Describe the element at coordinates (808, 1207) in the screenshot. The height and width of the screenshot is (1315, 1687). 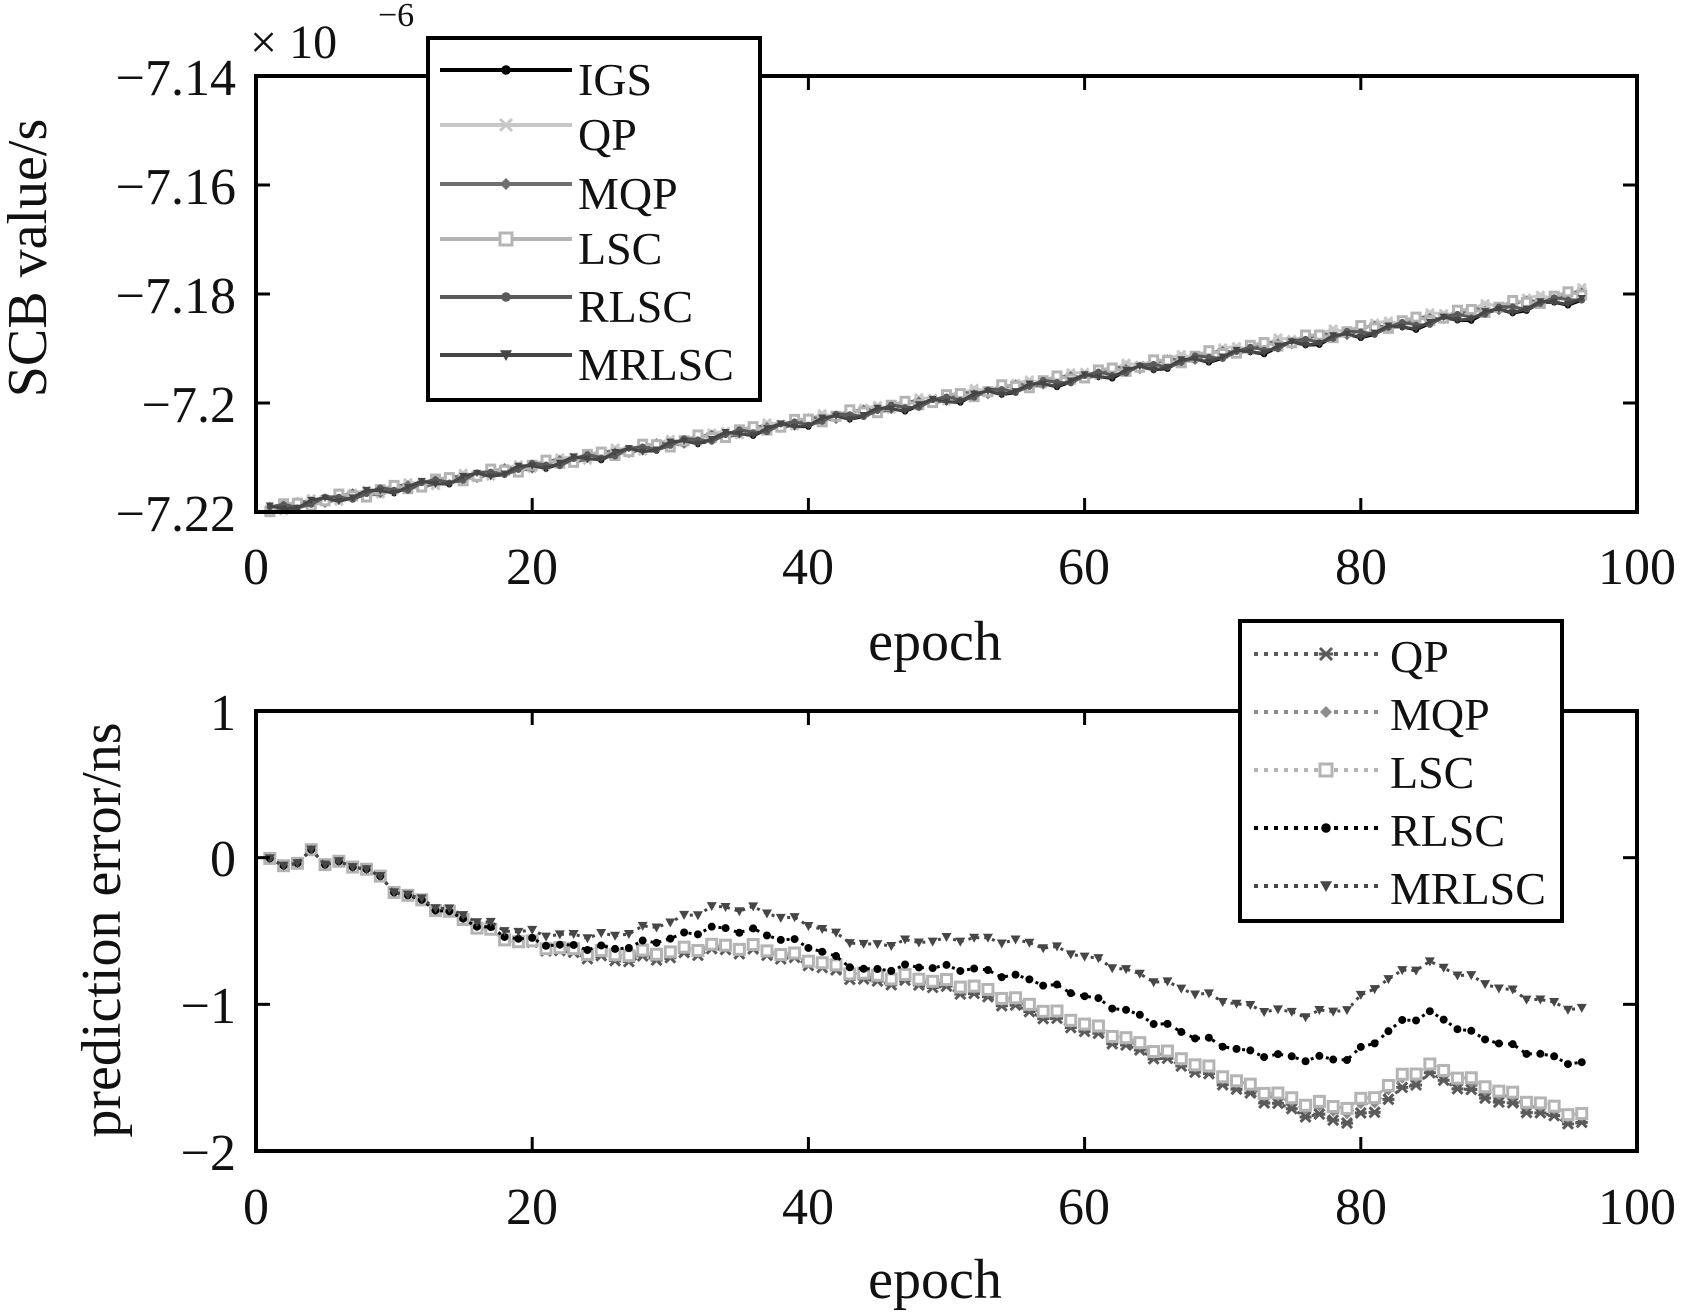
I see `bottom-x-tick-label: 40` at that location.